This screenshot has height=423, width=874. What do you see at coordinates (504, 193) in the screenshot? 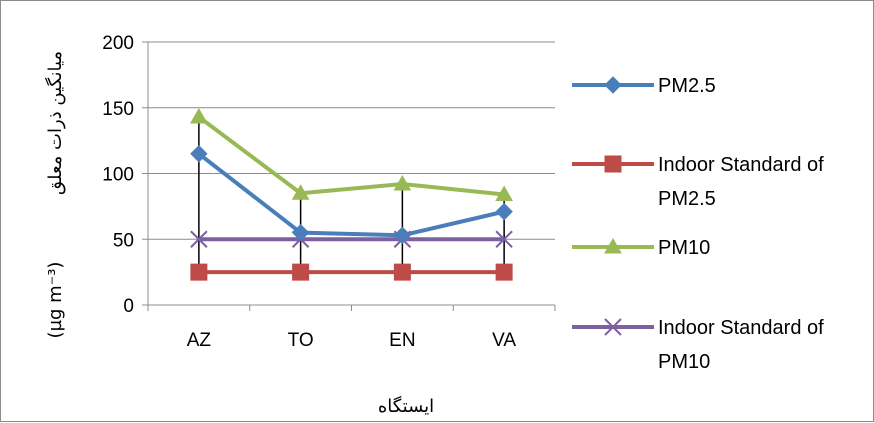
I see `data-point-2-VA` at bounding box center [504, 193].